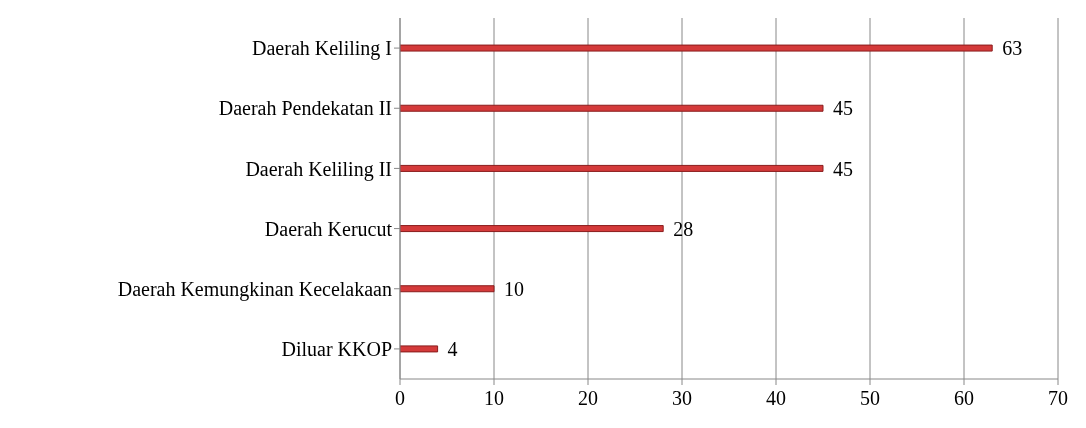 This screenshot has width=1086, height=428. Describe the element at coordinates (776, 398) in the screenshot. I see `x-tick-label: 40` at that location.